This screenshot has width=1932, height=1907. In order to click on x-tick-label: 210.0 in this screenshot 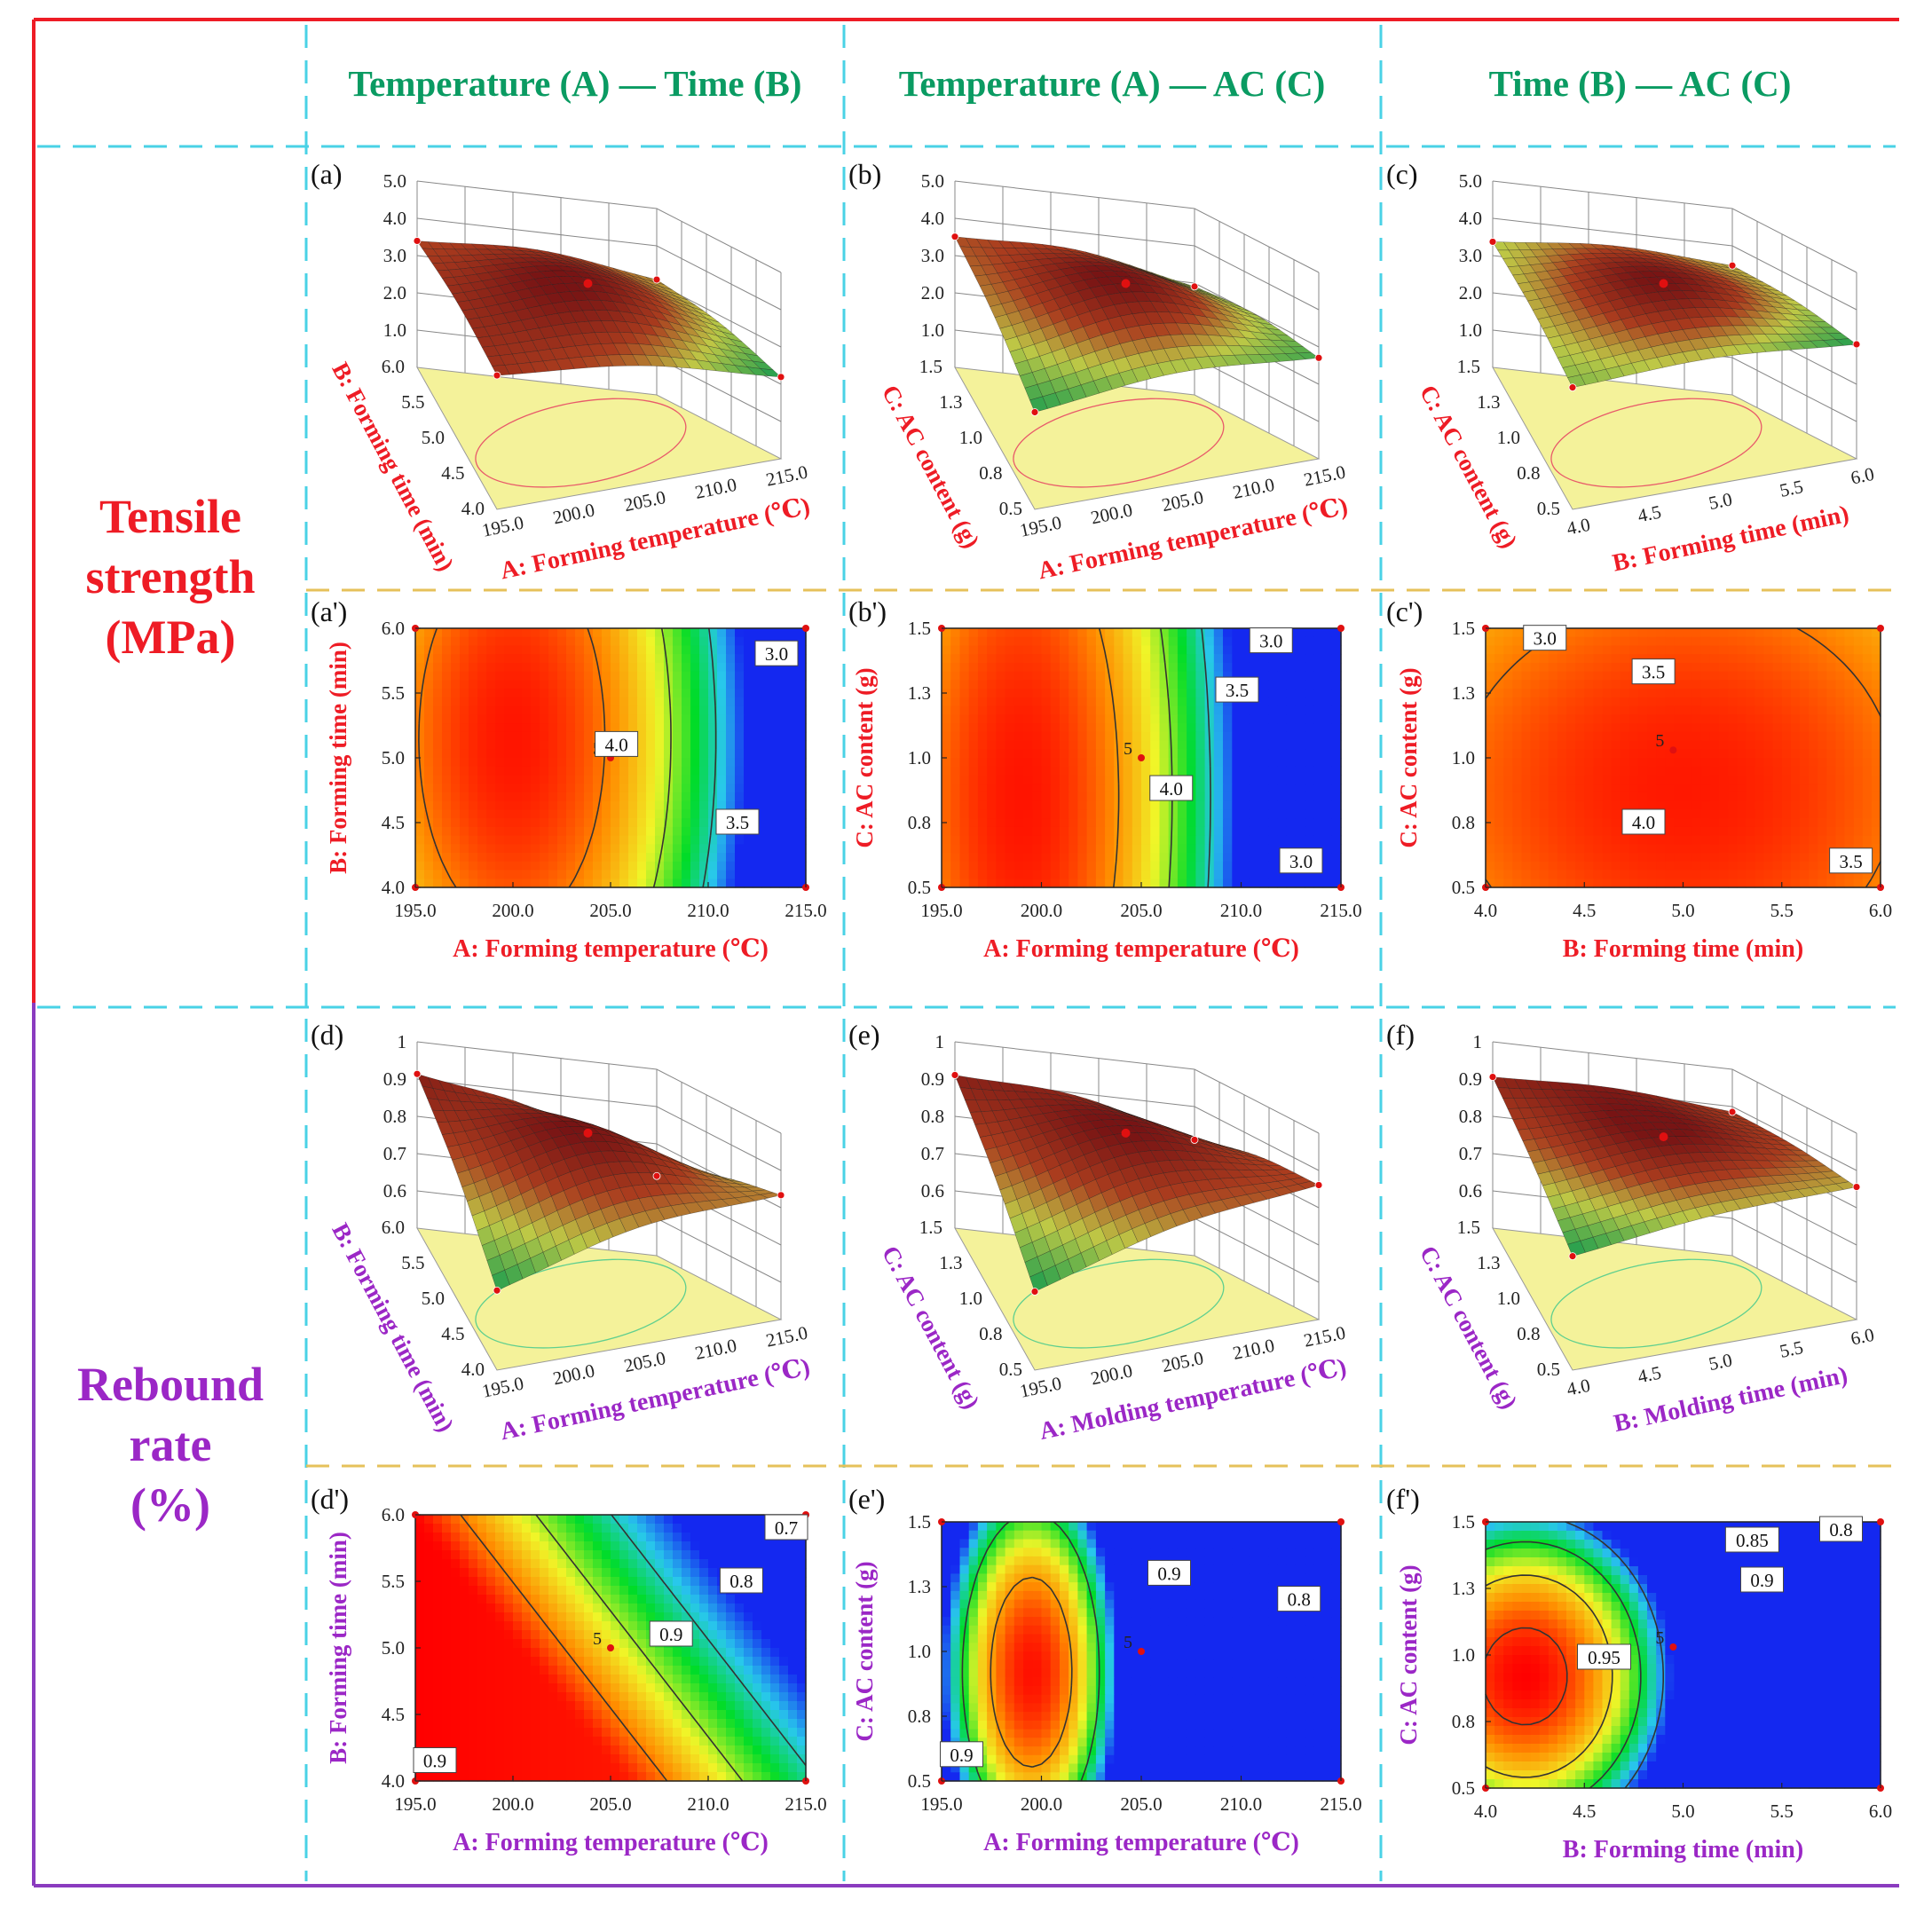, I will do `click(1241, 911)`.